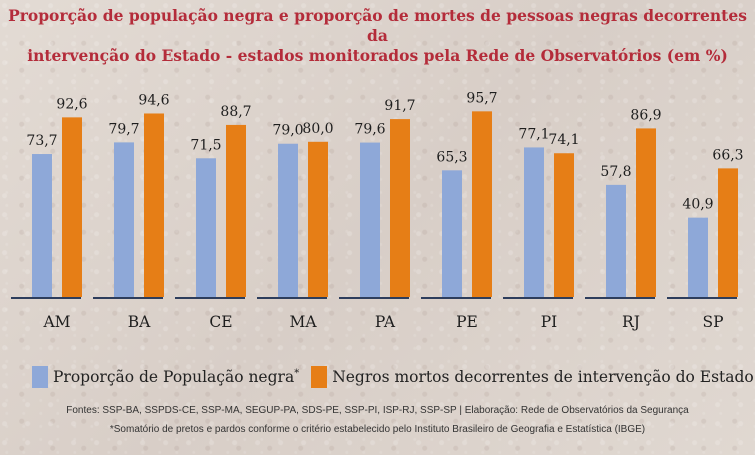 The image size is (755, 455). I want to click on x-tick-label-sp: SP, so click(712, 322).